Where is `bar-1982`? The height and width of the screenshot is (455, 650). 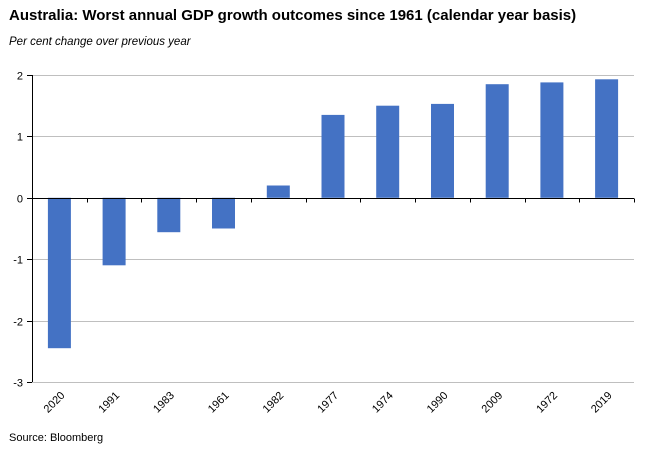
bar-1982 is located at coordinates (278, 191).